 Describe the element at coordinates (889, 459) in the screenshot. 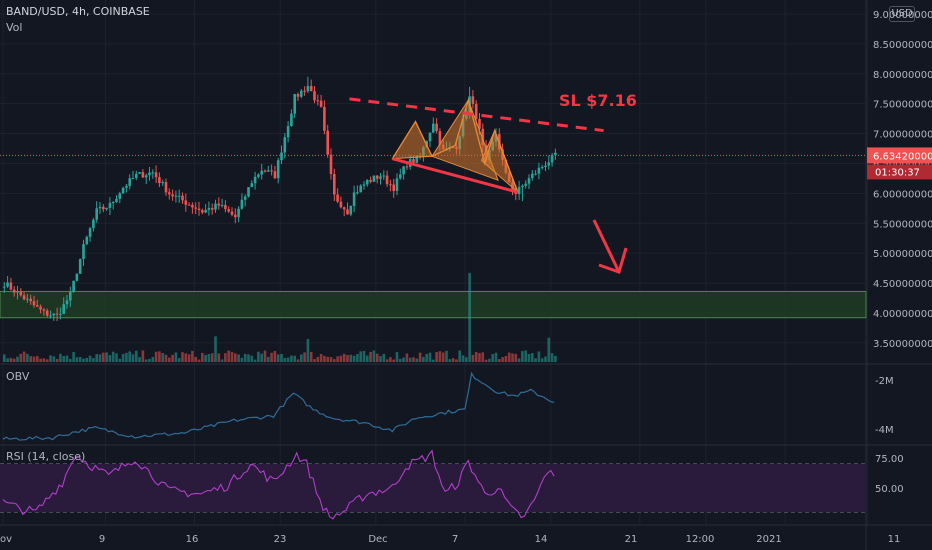

I see `rsi-tick-label: 75.00` at that location.